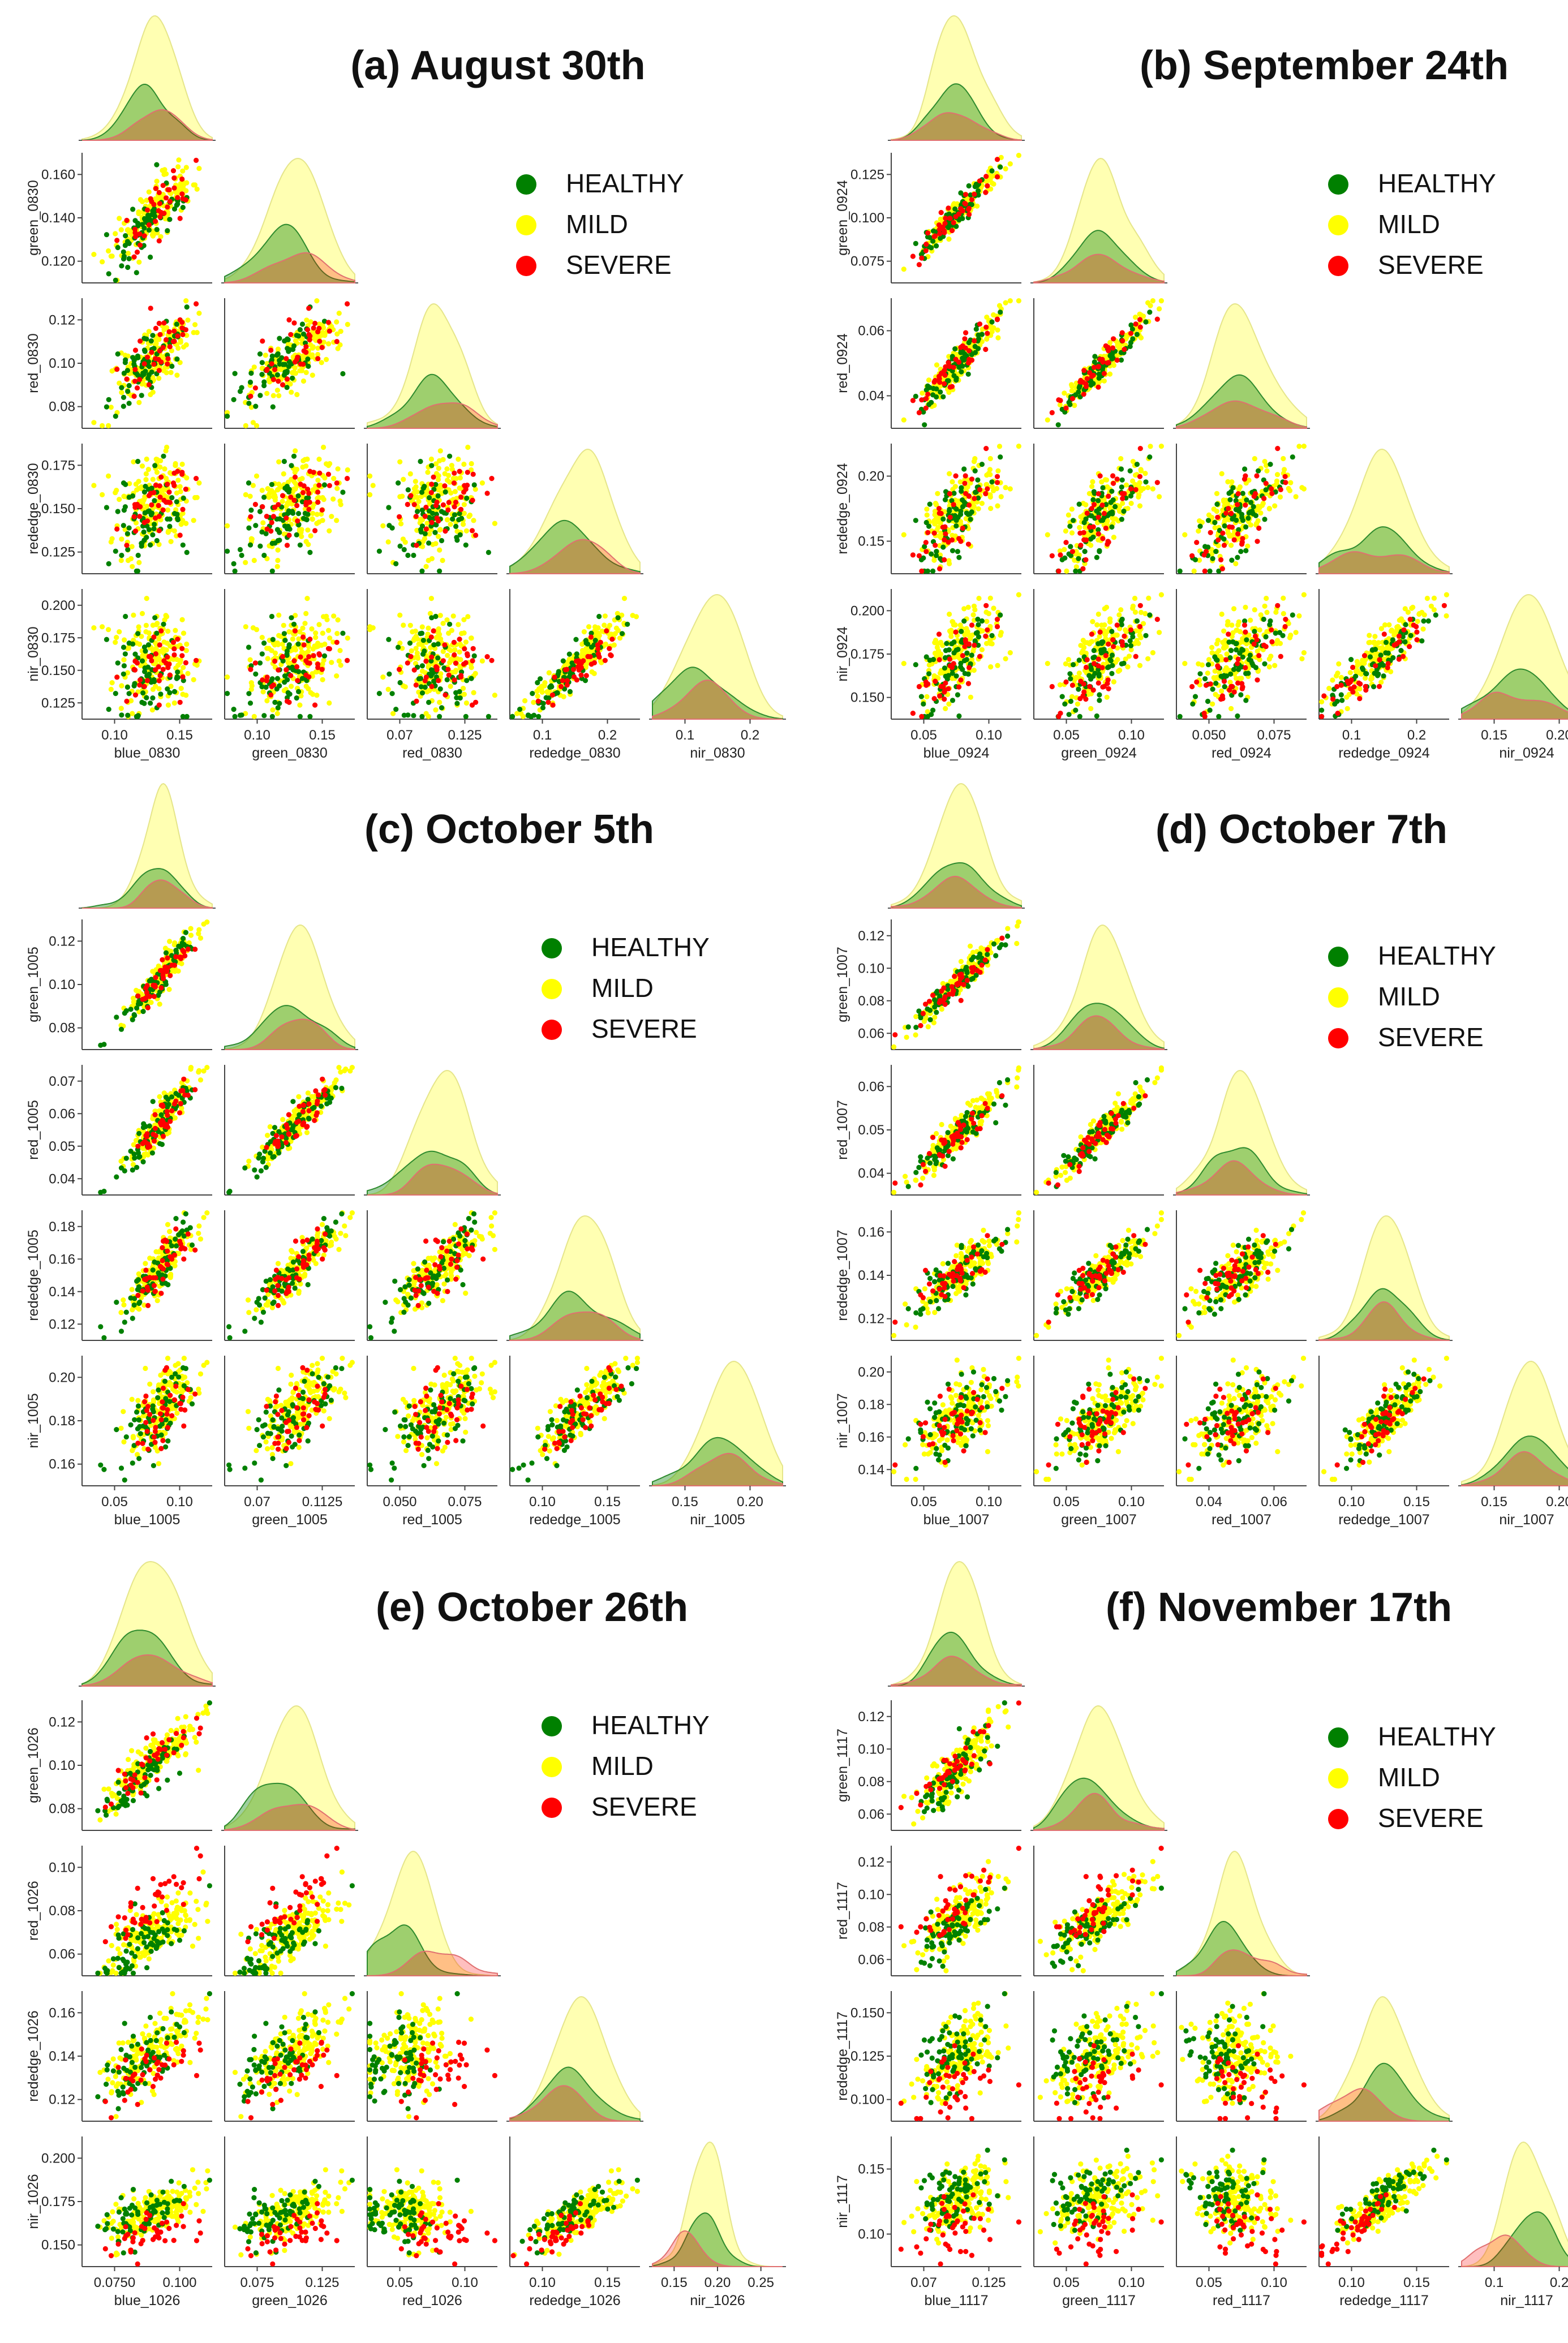 Image resolution: width=1568 pixels, height=2343 pixels. Describe the element at coordinates (33, 653) in the screenshot. I see `y-axis-label: nir_0830` at that location.